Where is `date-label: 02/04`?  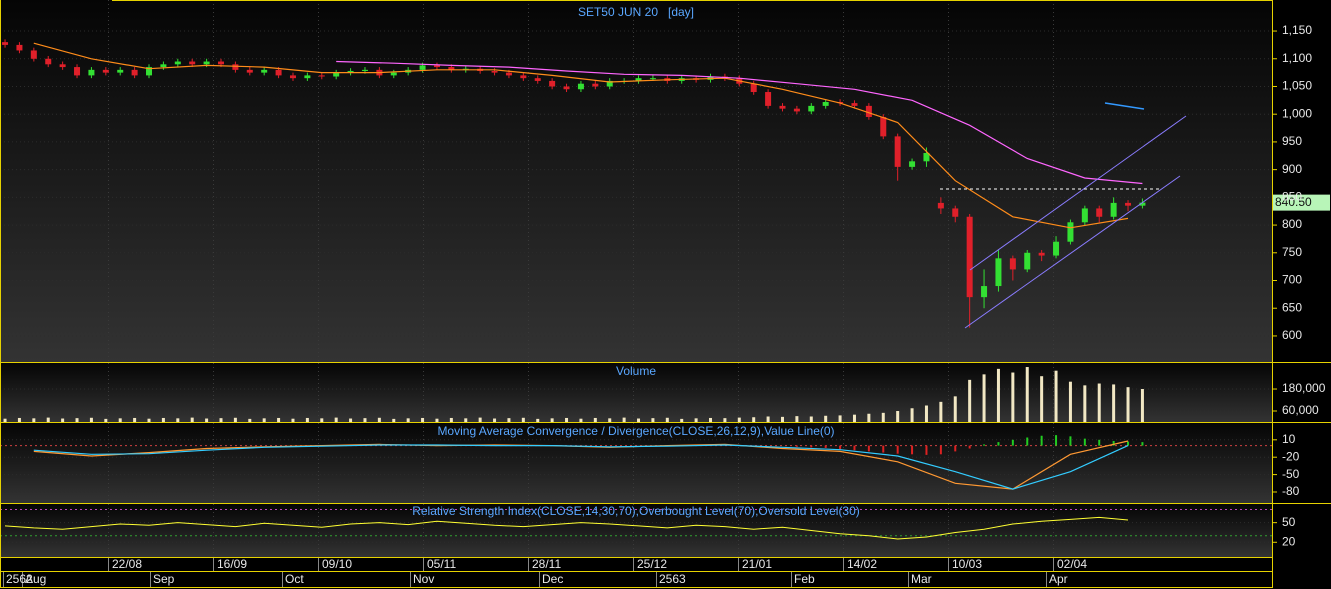 date-label: 02/04 is located at coordinates (1072, 564).